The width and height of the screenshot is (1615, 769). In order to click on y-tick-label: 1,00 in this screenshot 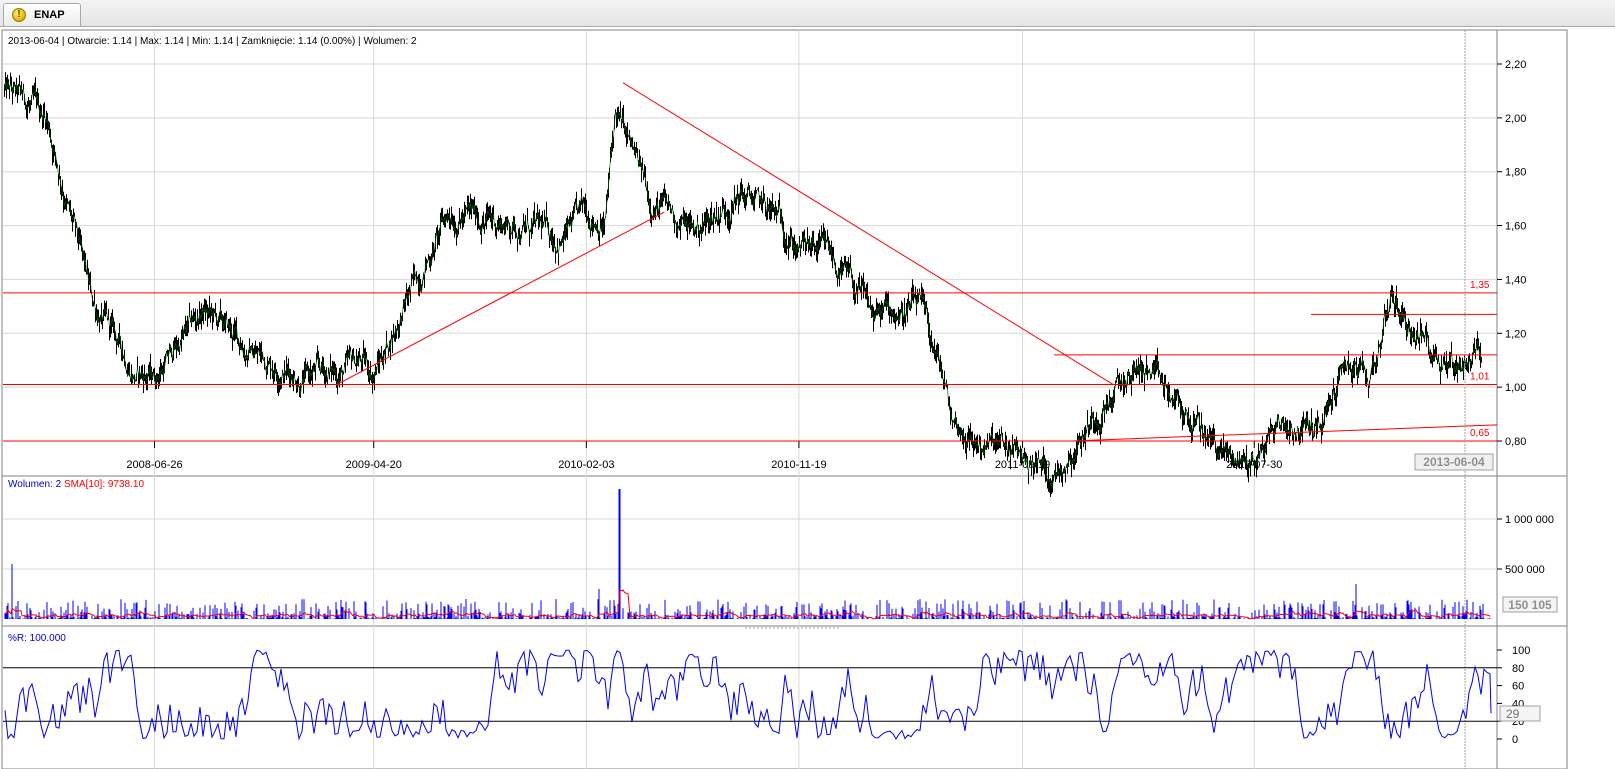, I will do `click(1515, 388)`.